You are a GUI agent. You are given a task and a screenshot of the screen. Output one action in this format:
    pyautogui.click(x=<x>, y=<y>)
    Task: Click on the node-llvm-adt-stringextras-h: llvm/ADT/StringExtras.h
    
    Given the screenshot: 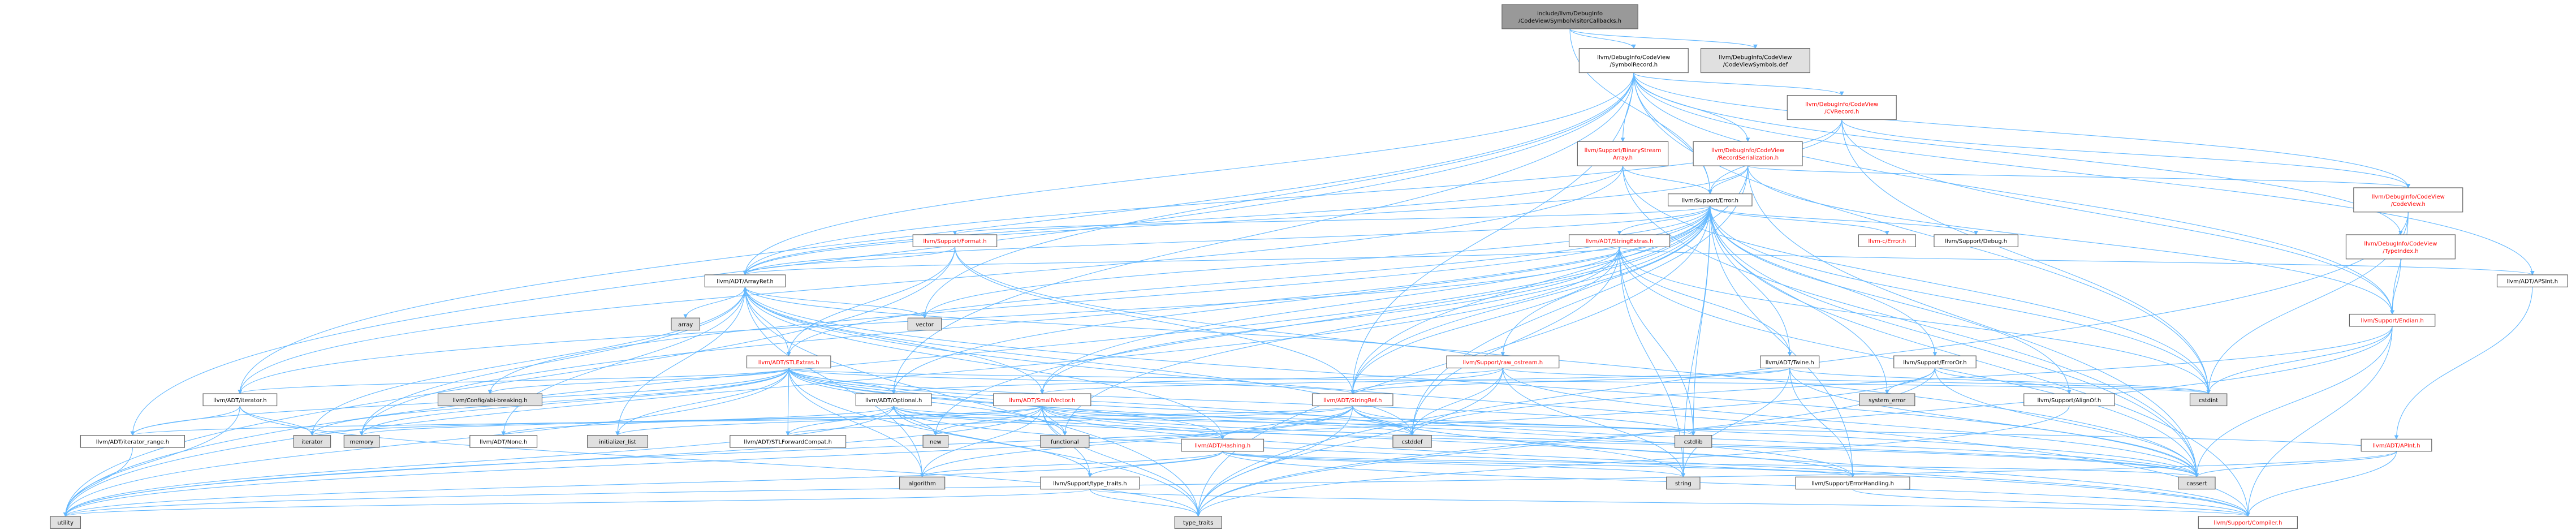 What is the action you would take?
    pyautogui.click(x=1620, y=240)
    